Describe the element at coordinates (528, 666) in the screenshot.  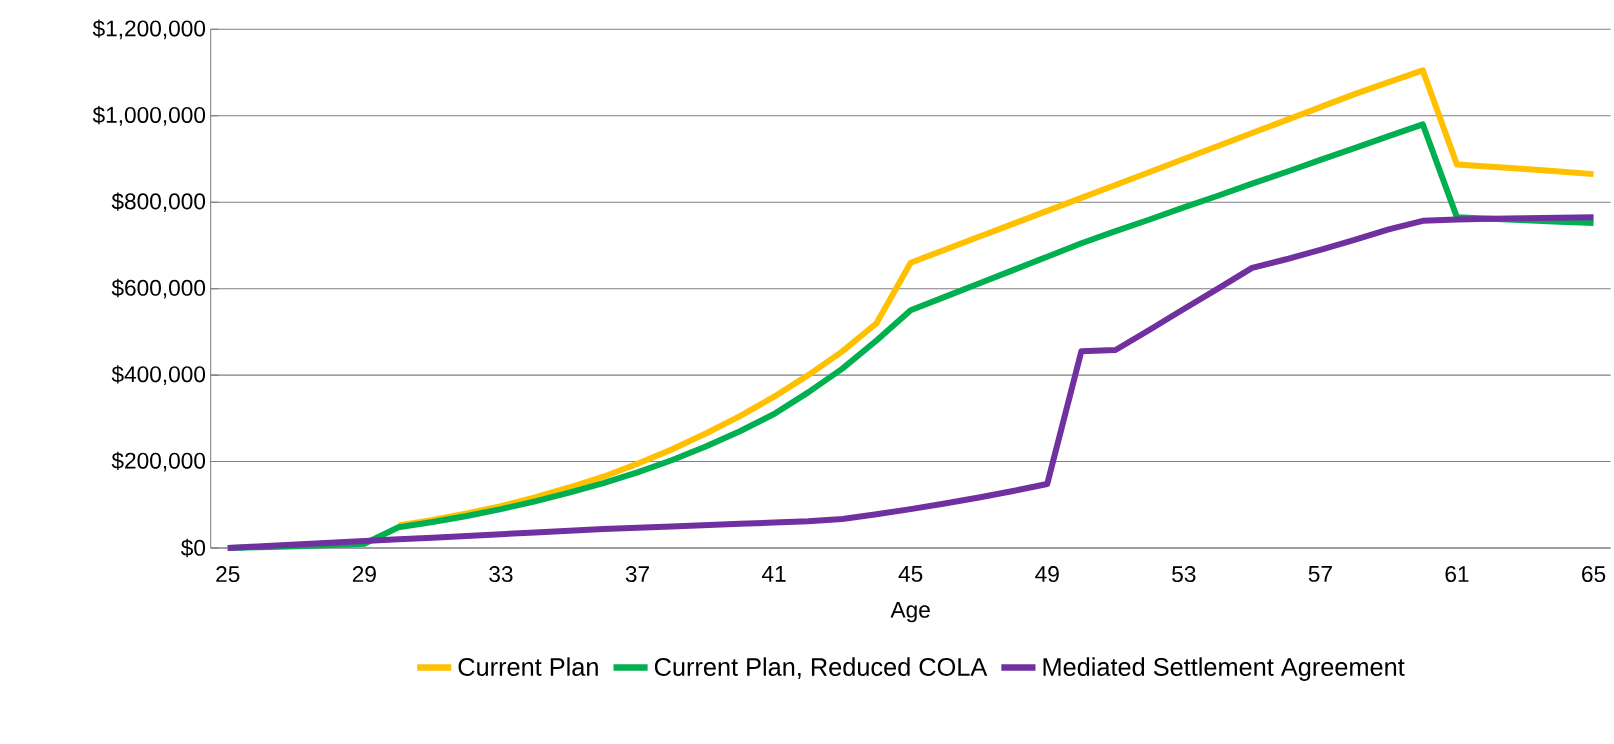
I see `legend-label: Current Plan` at that location.